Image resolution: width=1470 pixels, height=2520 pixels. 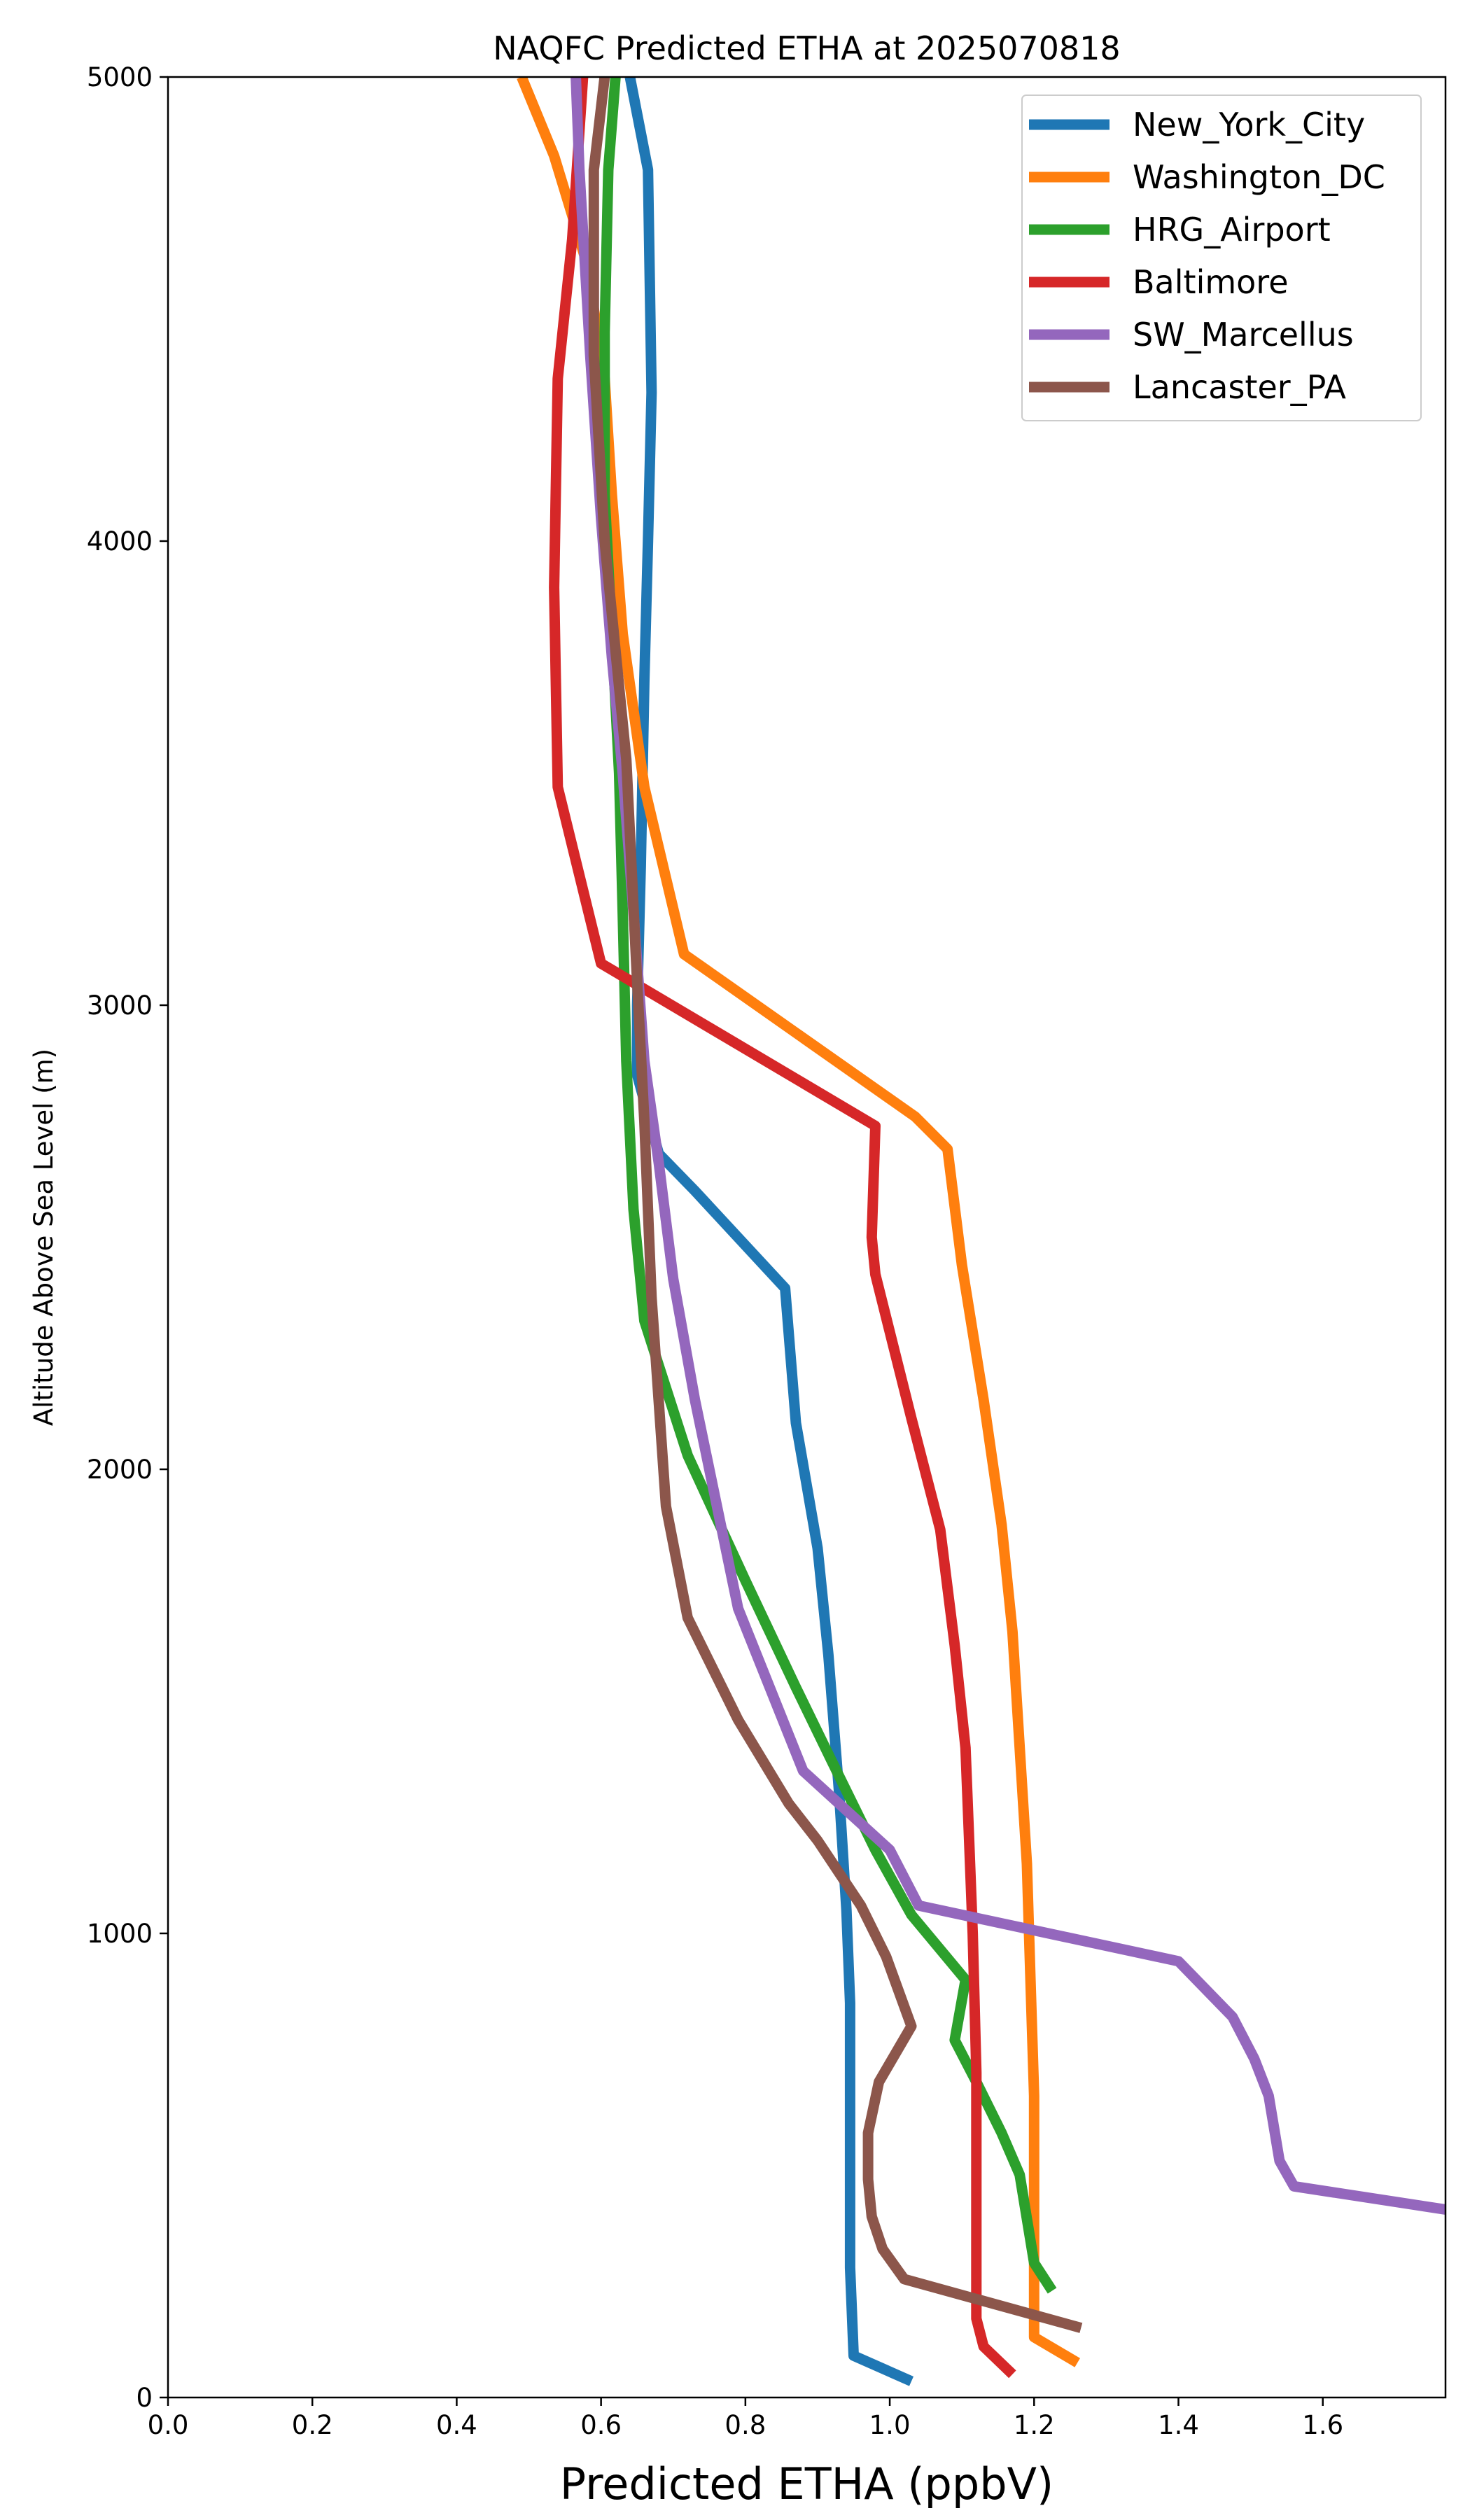 I want to click on legend-label: SW_Marcellus, so click(x=1243, y=335).